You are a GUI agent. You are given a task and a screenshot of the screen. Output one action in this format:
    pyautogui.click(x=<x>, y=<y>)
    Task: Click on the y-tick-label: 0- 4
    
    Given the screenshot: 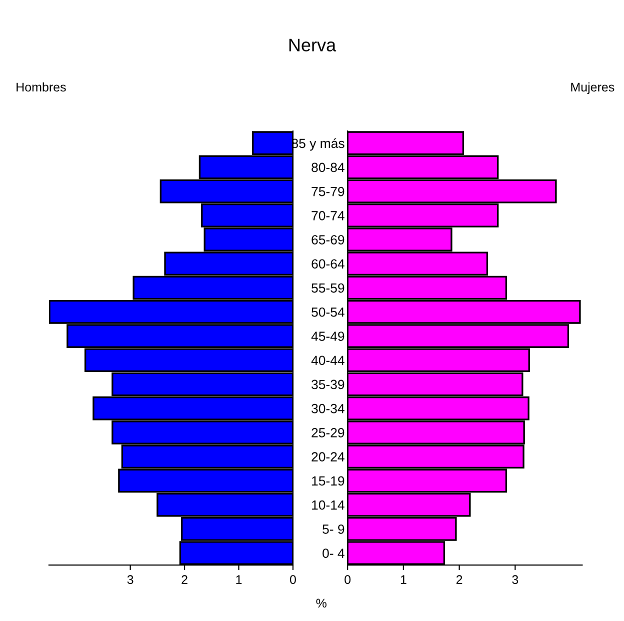 What is the action you would take?
    pyautogui.click(x=333, y=553)
    